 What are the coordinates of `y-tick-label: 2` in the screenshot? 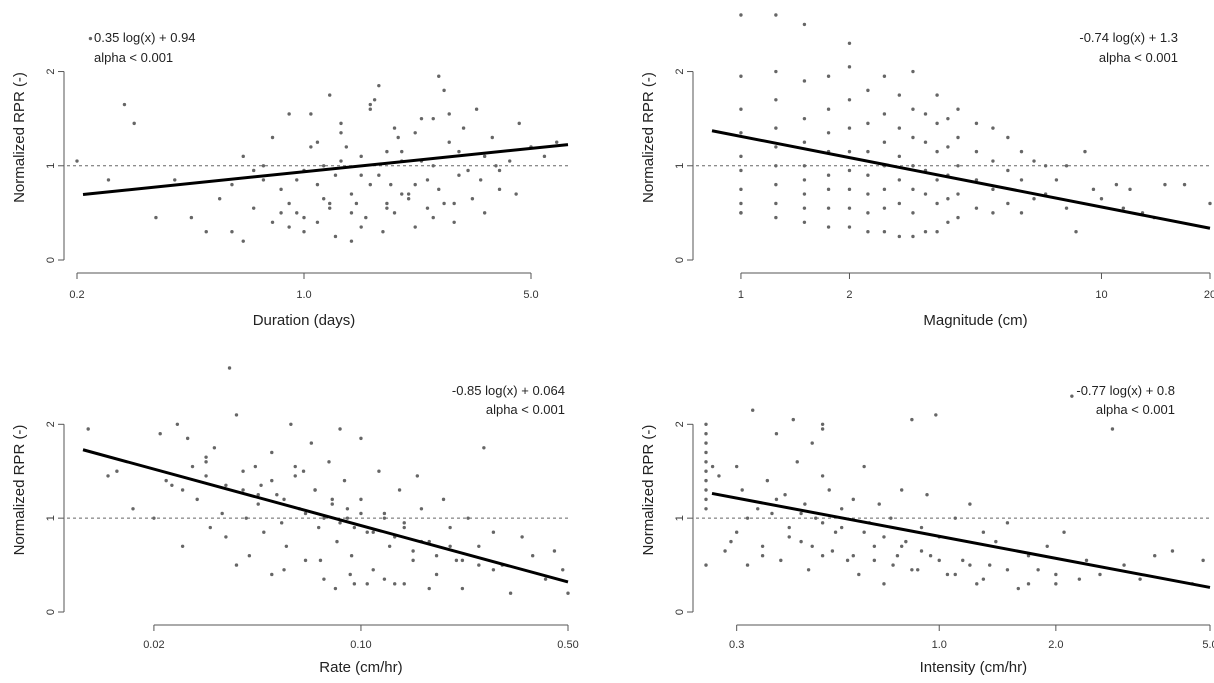 It's located at (51, 424).